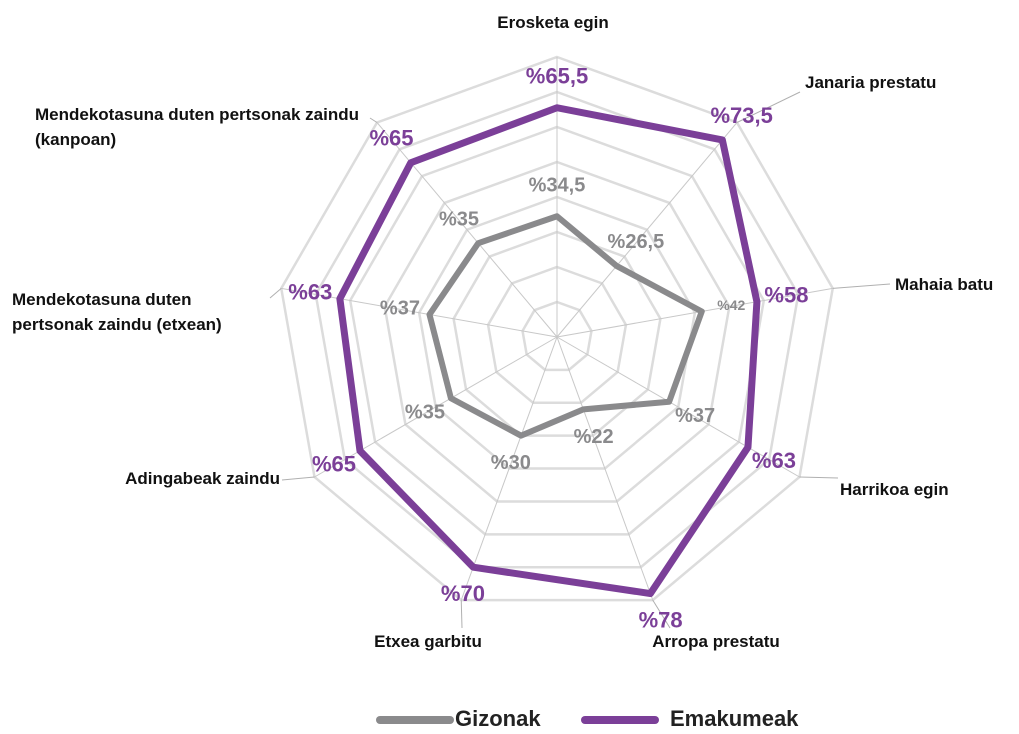 The height and width of the screenshot is (734, 1019). I want to click on series-line, so click(565, 326).